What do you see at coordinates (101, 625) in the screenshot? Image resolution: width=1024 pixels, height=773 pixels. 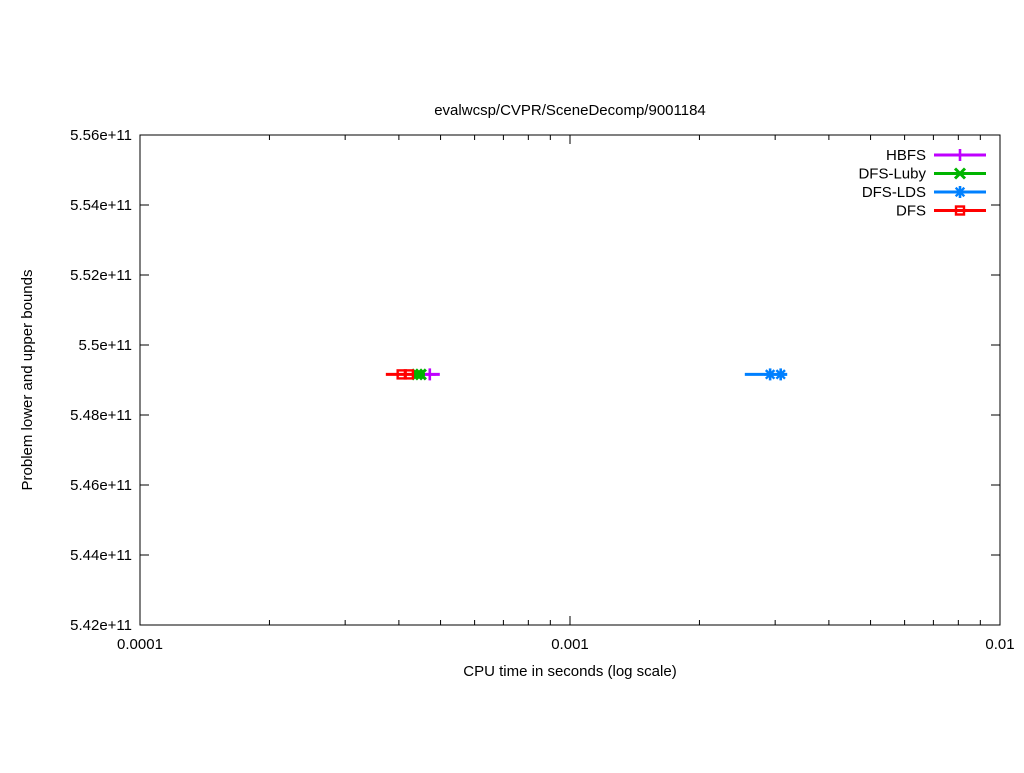 I see `y-tick-label: 5.42e+11` at bounding box center [101, 625].